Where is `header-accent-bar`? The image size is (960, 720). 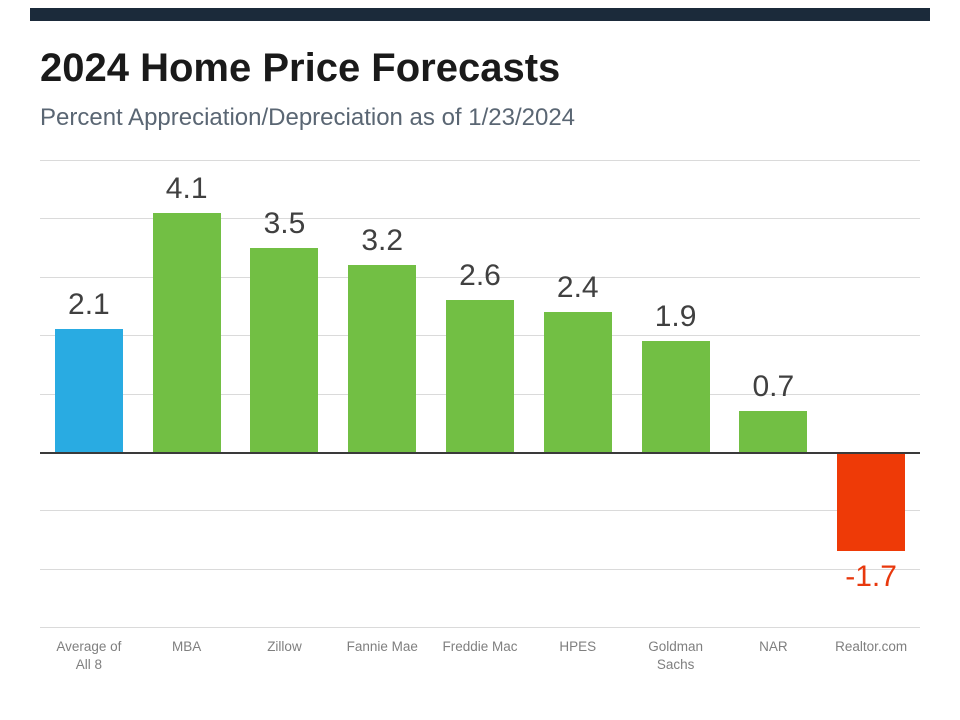
header-accent-bar is located at coordinates (480, 14).